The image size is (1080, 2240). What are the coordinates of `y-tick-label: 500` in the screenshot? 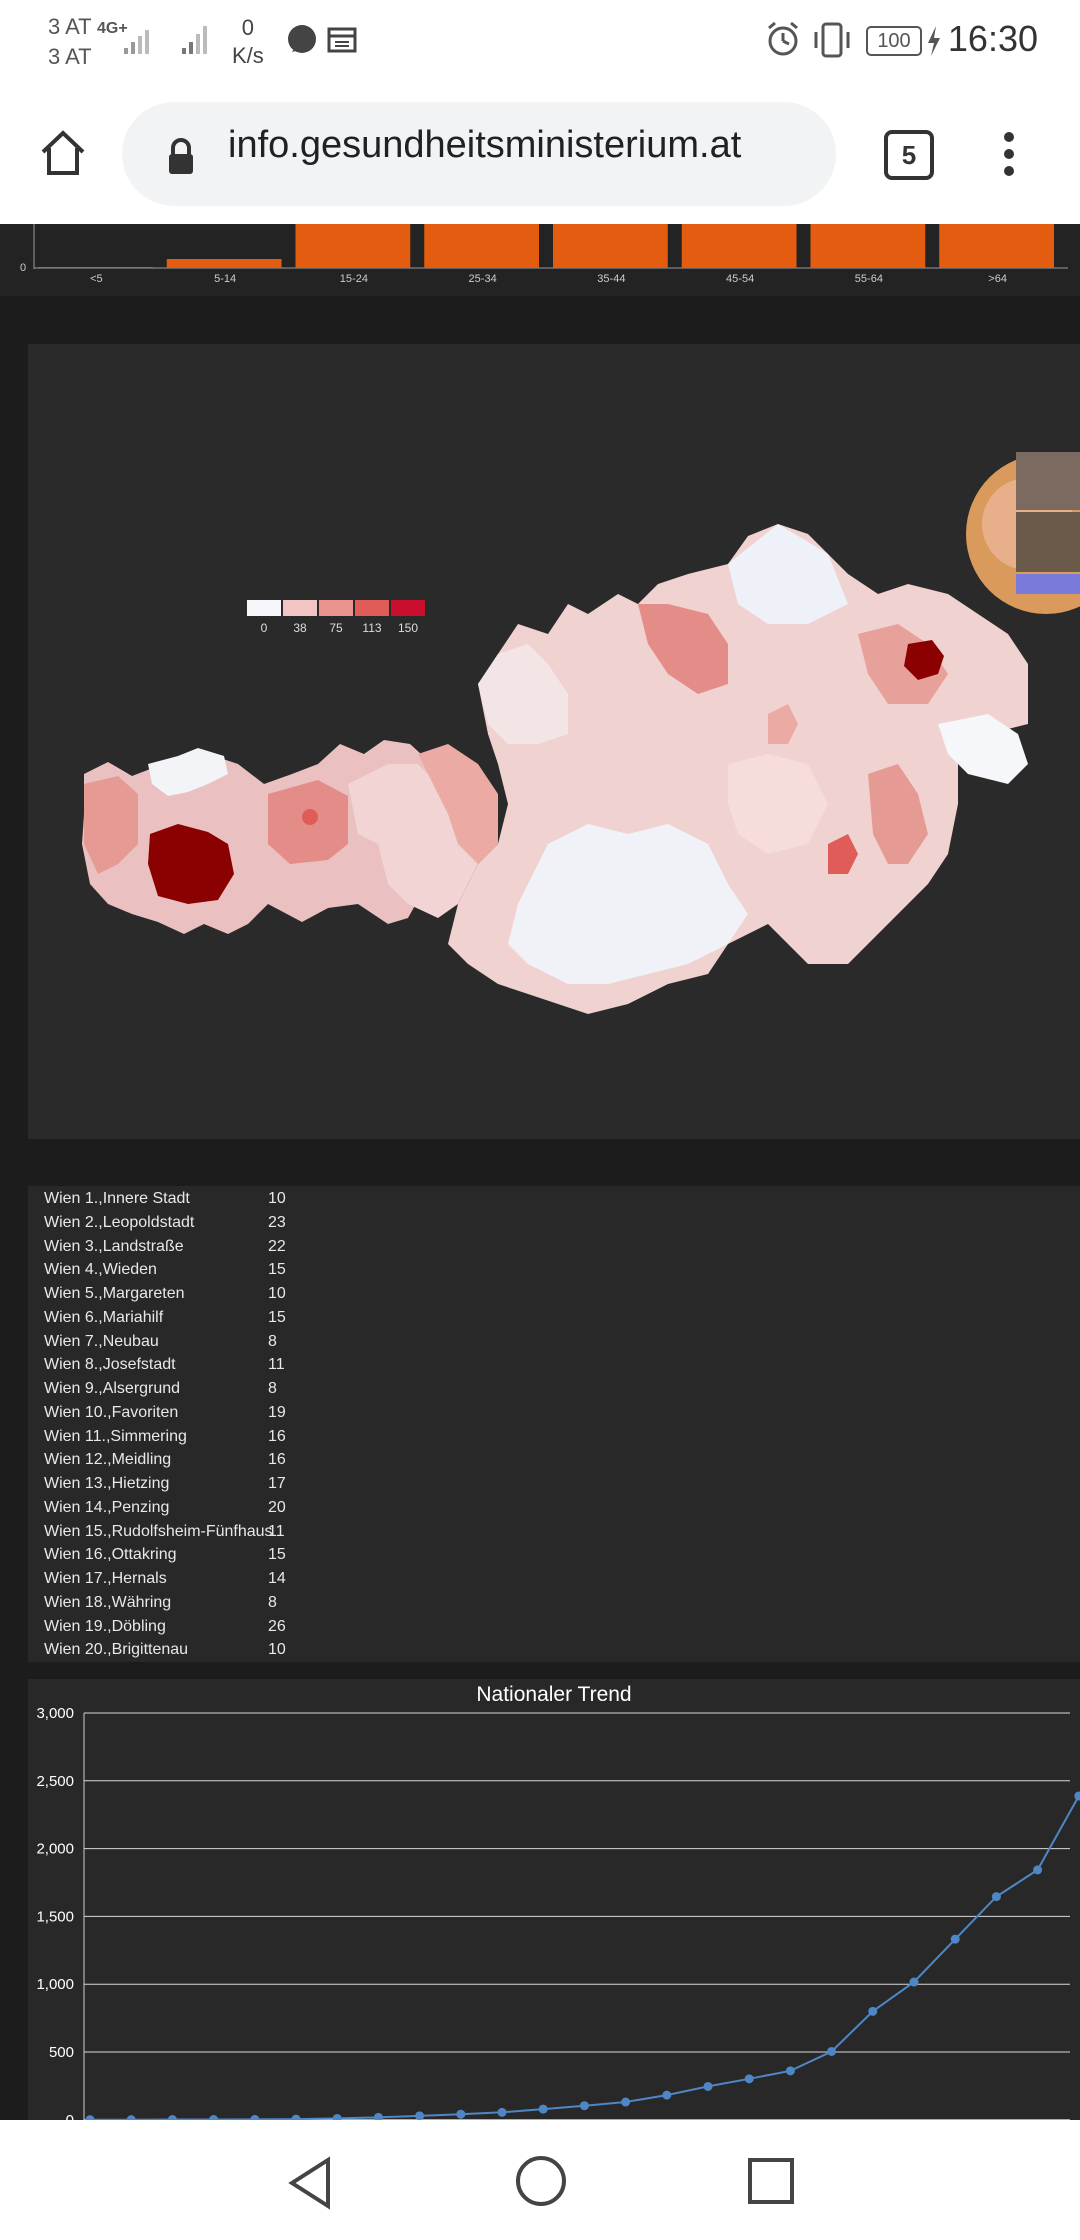 It's located at (61, 2052).